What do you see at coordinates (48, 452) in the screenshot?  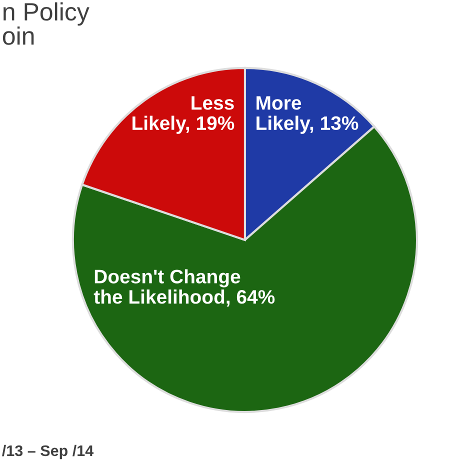 I see `text: /13 – Sep /14` at bounding box center [48, 452].